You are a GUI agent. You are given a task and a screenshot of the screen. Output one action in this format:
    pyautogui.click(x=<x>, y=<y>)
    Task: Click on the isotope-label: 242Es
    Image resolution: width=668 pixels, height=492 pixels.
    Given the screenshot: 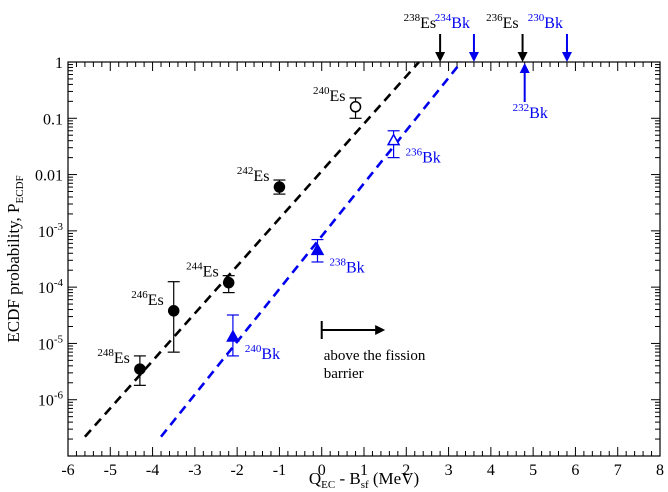 What is the action you would take?
    pyautogui.click(x=253, y=175)
    